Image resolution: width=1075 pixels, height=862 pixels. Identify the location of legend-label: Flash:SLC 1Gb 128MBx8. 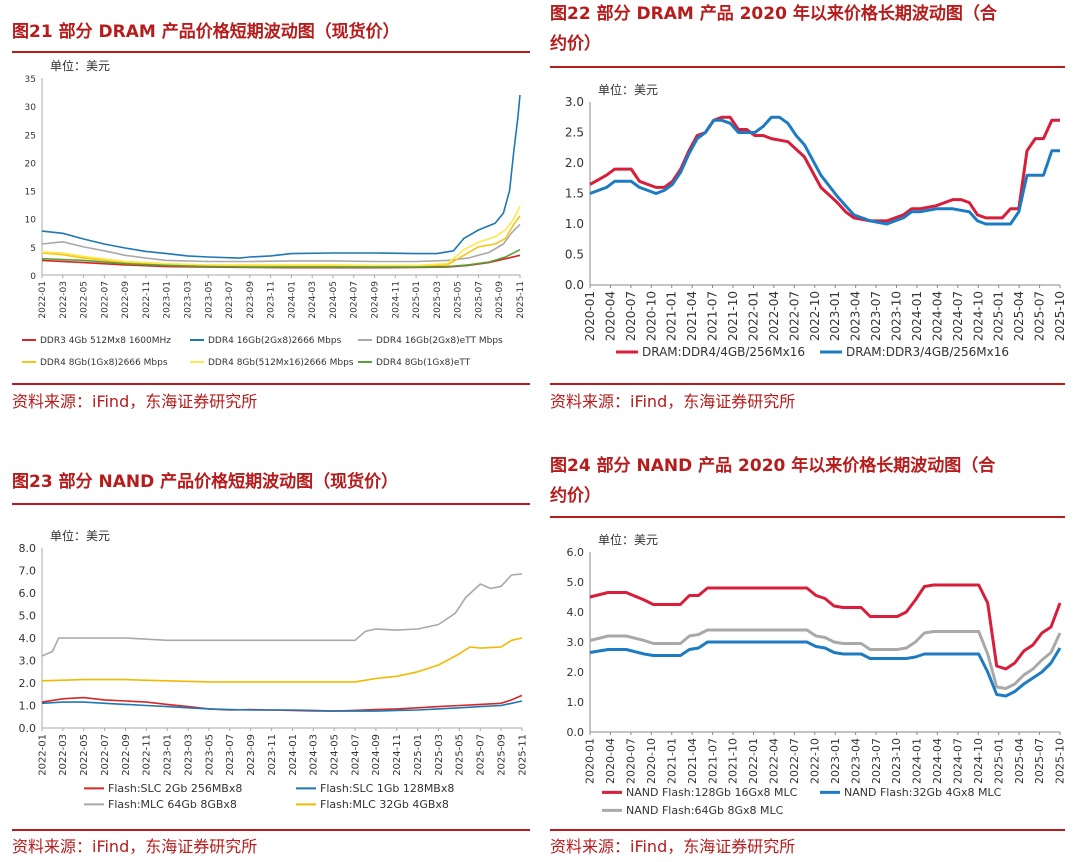
(387, 788).